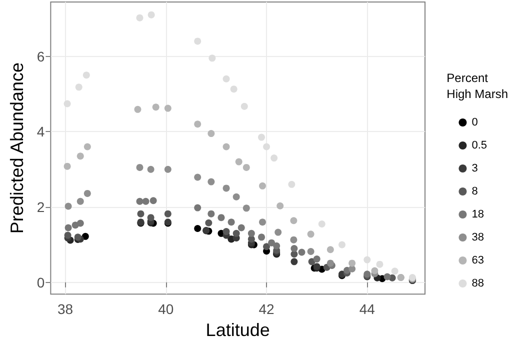 Image resolution: width=520 pixels, height=344 pixels. I want to click on y-tick-label: 2, so click(40, 207).